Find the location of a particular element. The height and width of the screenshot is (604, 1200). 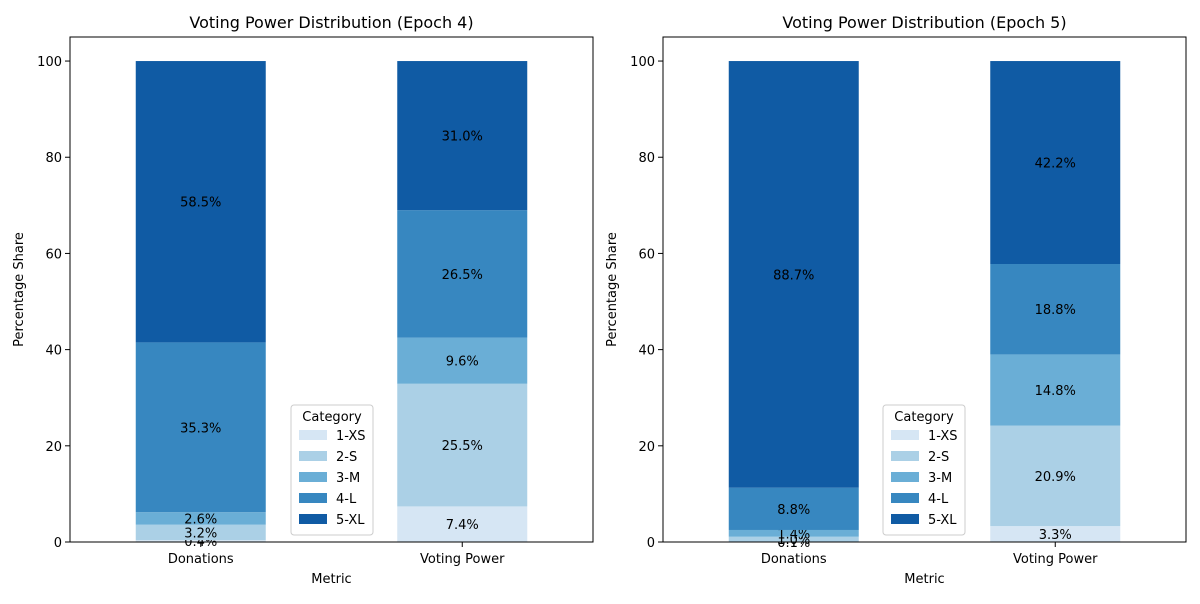

bar-data-label: 42.2% is located at coordinates (1055, 164).